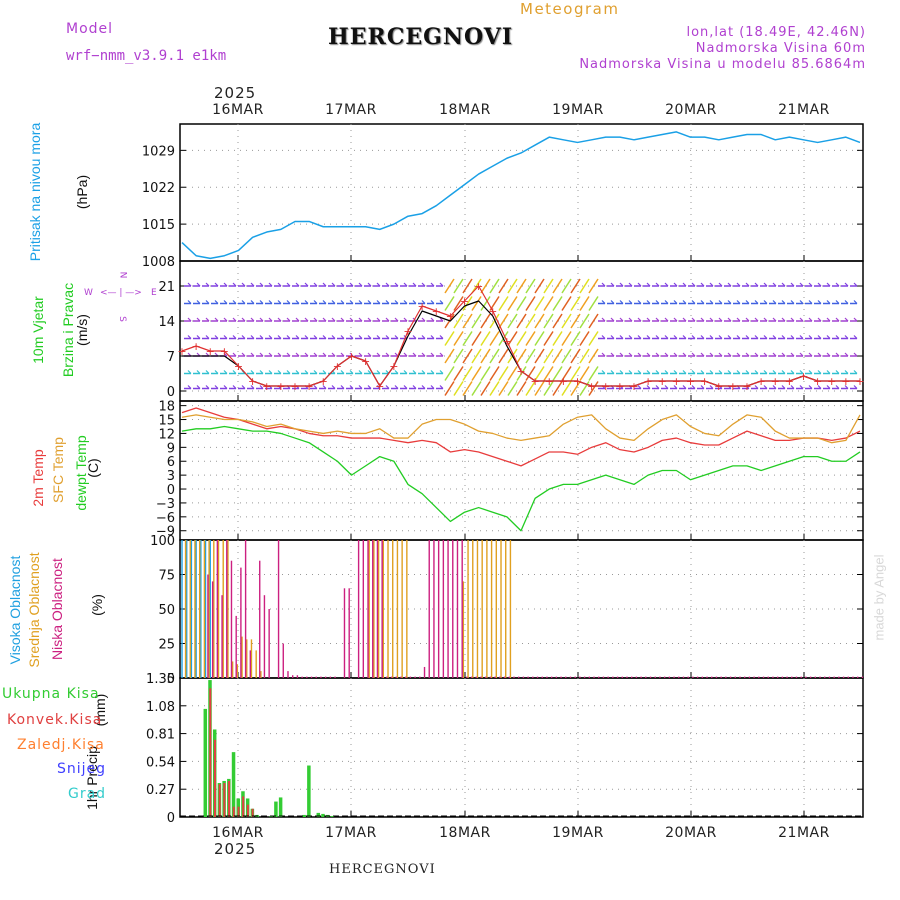  Describe the element at coordinates (351, 833) in the screenshot. I see `bottom-day-tick-label: 17MAR` at that location.